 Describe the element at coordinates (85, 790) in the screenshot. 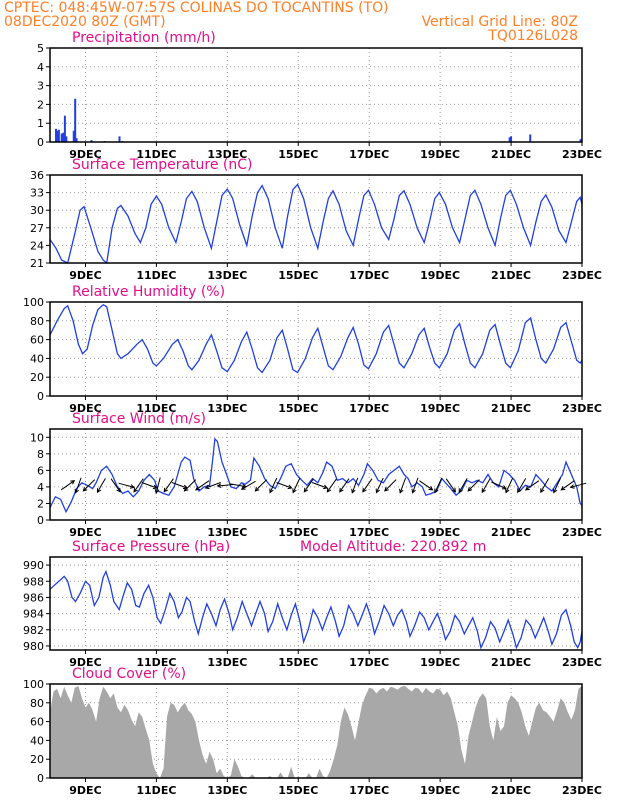

I see `cloud-xtick-label: 9DEC` at that location.